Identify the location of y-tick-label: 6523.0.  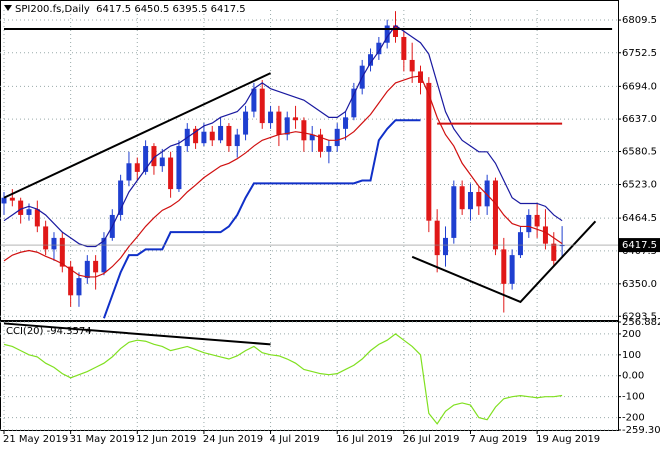
(639, 185).